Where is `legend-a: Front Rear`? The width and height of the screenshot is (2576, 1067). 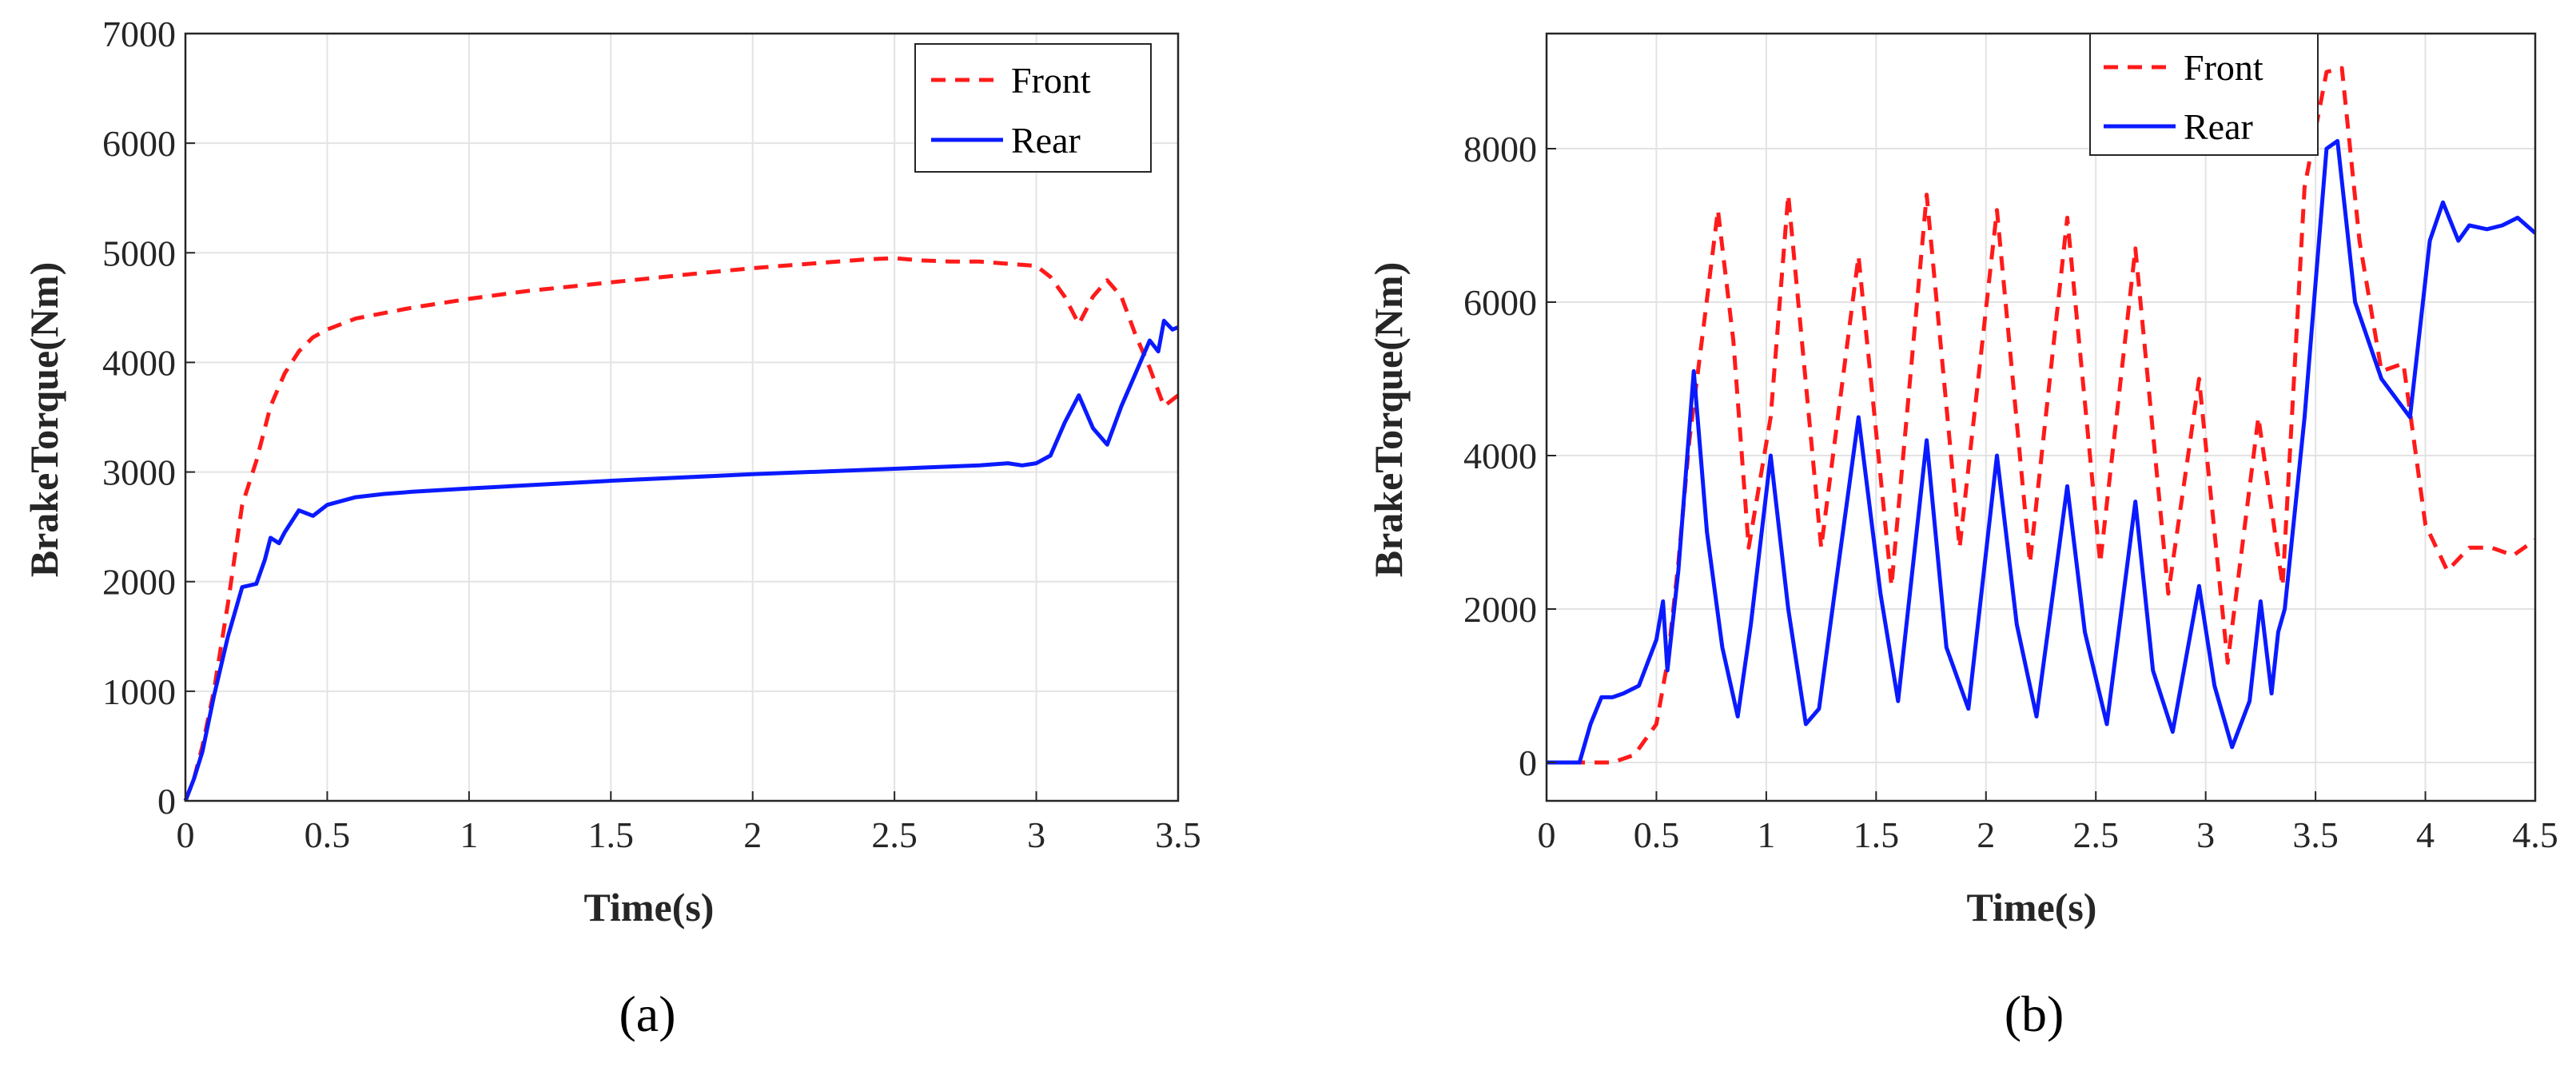 legend-a: Front Rear is located at coordinates (1033, 108).